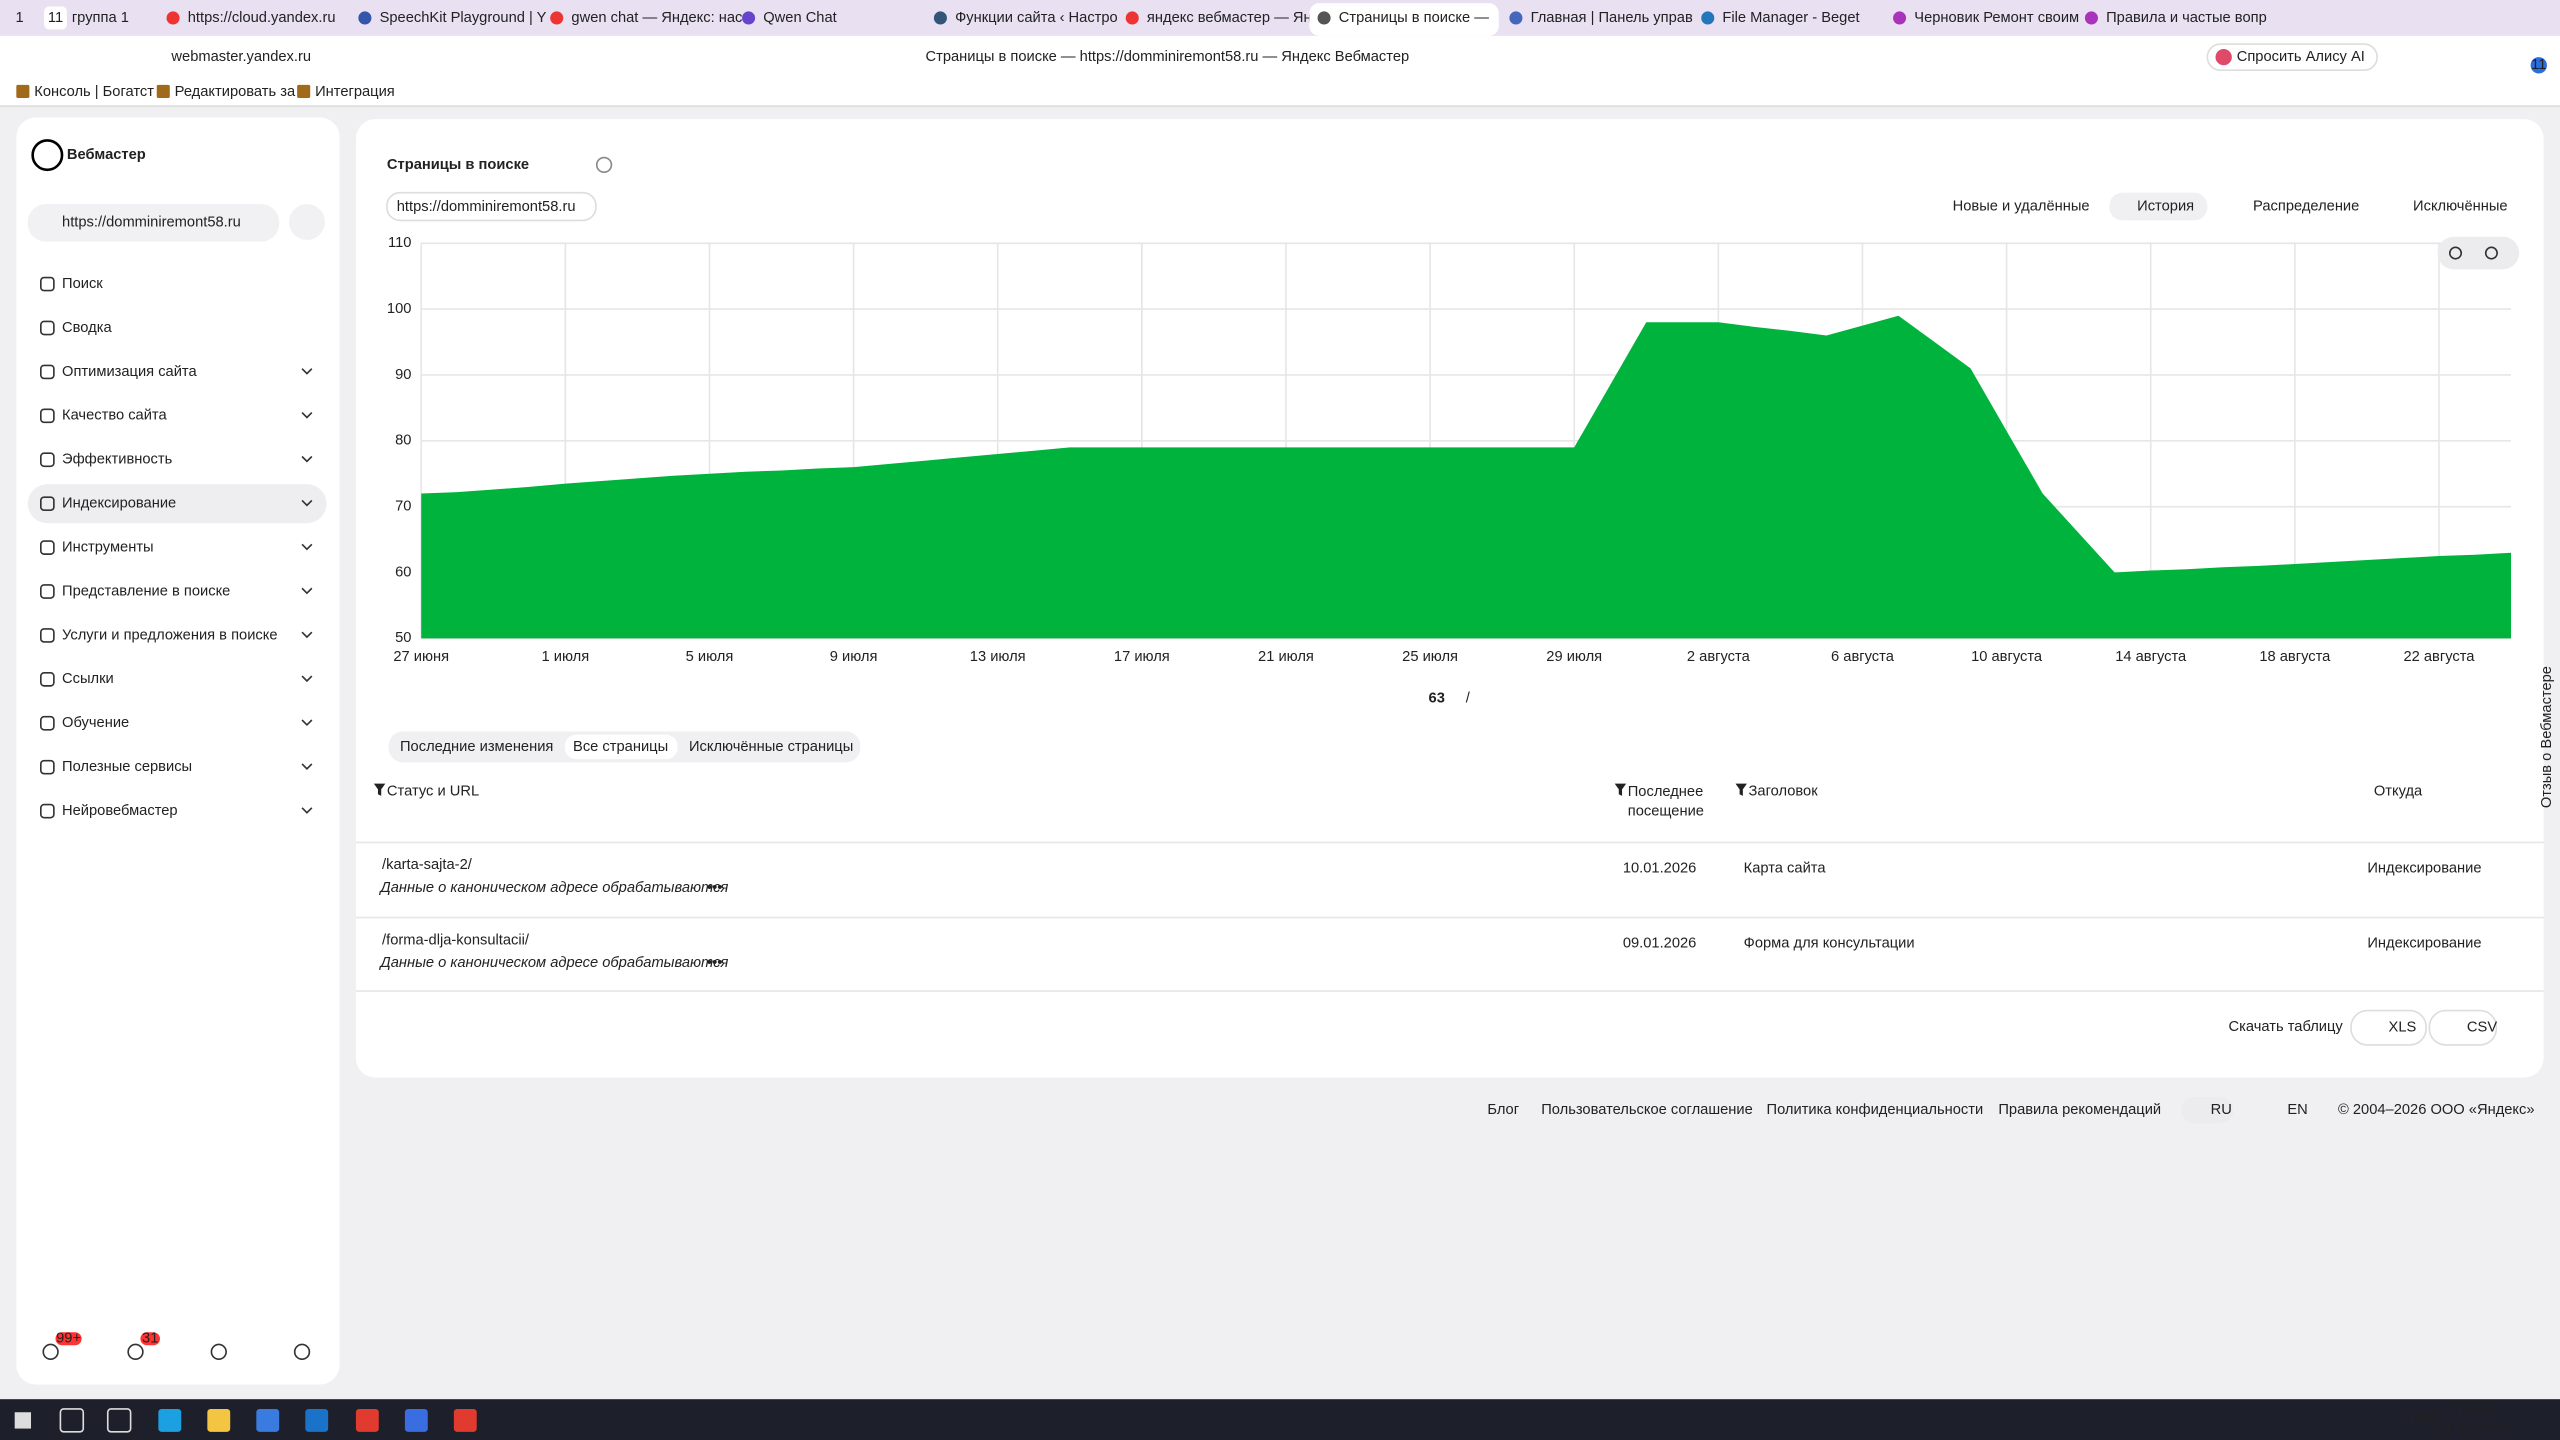 This screenshot has width=2560, height=1440. What do you see at coordinates (1875, 1110) in the screenshot?
I see `footer-link: Политика конфиденциальности` at bounding box center [1875, 1110].